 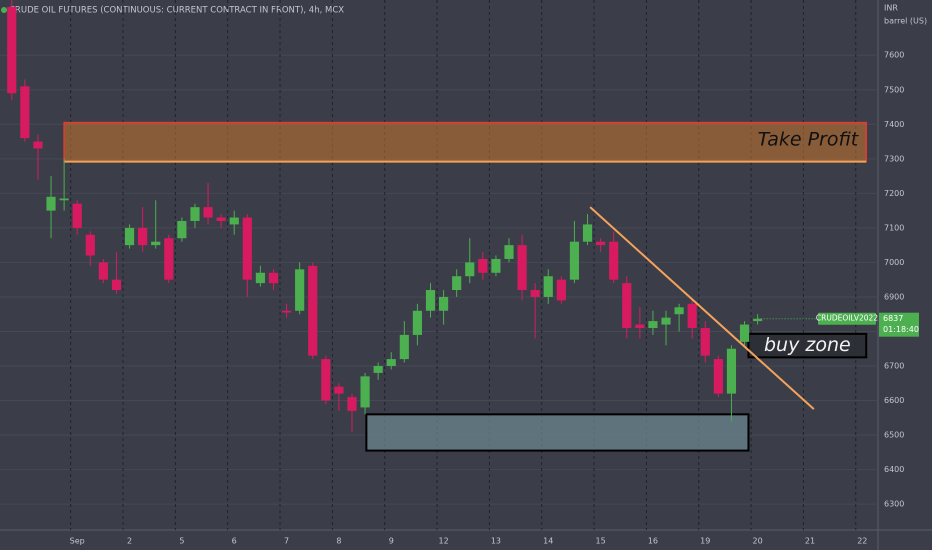 I want to click on zone-label: buy zone, so click(x=807, y=345).